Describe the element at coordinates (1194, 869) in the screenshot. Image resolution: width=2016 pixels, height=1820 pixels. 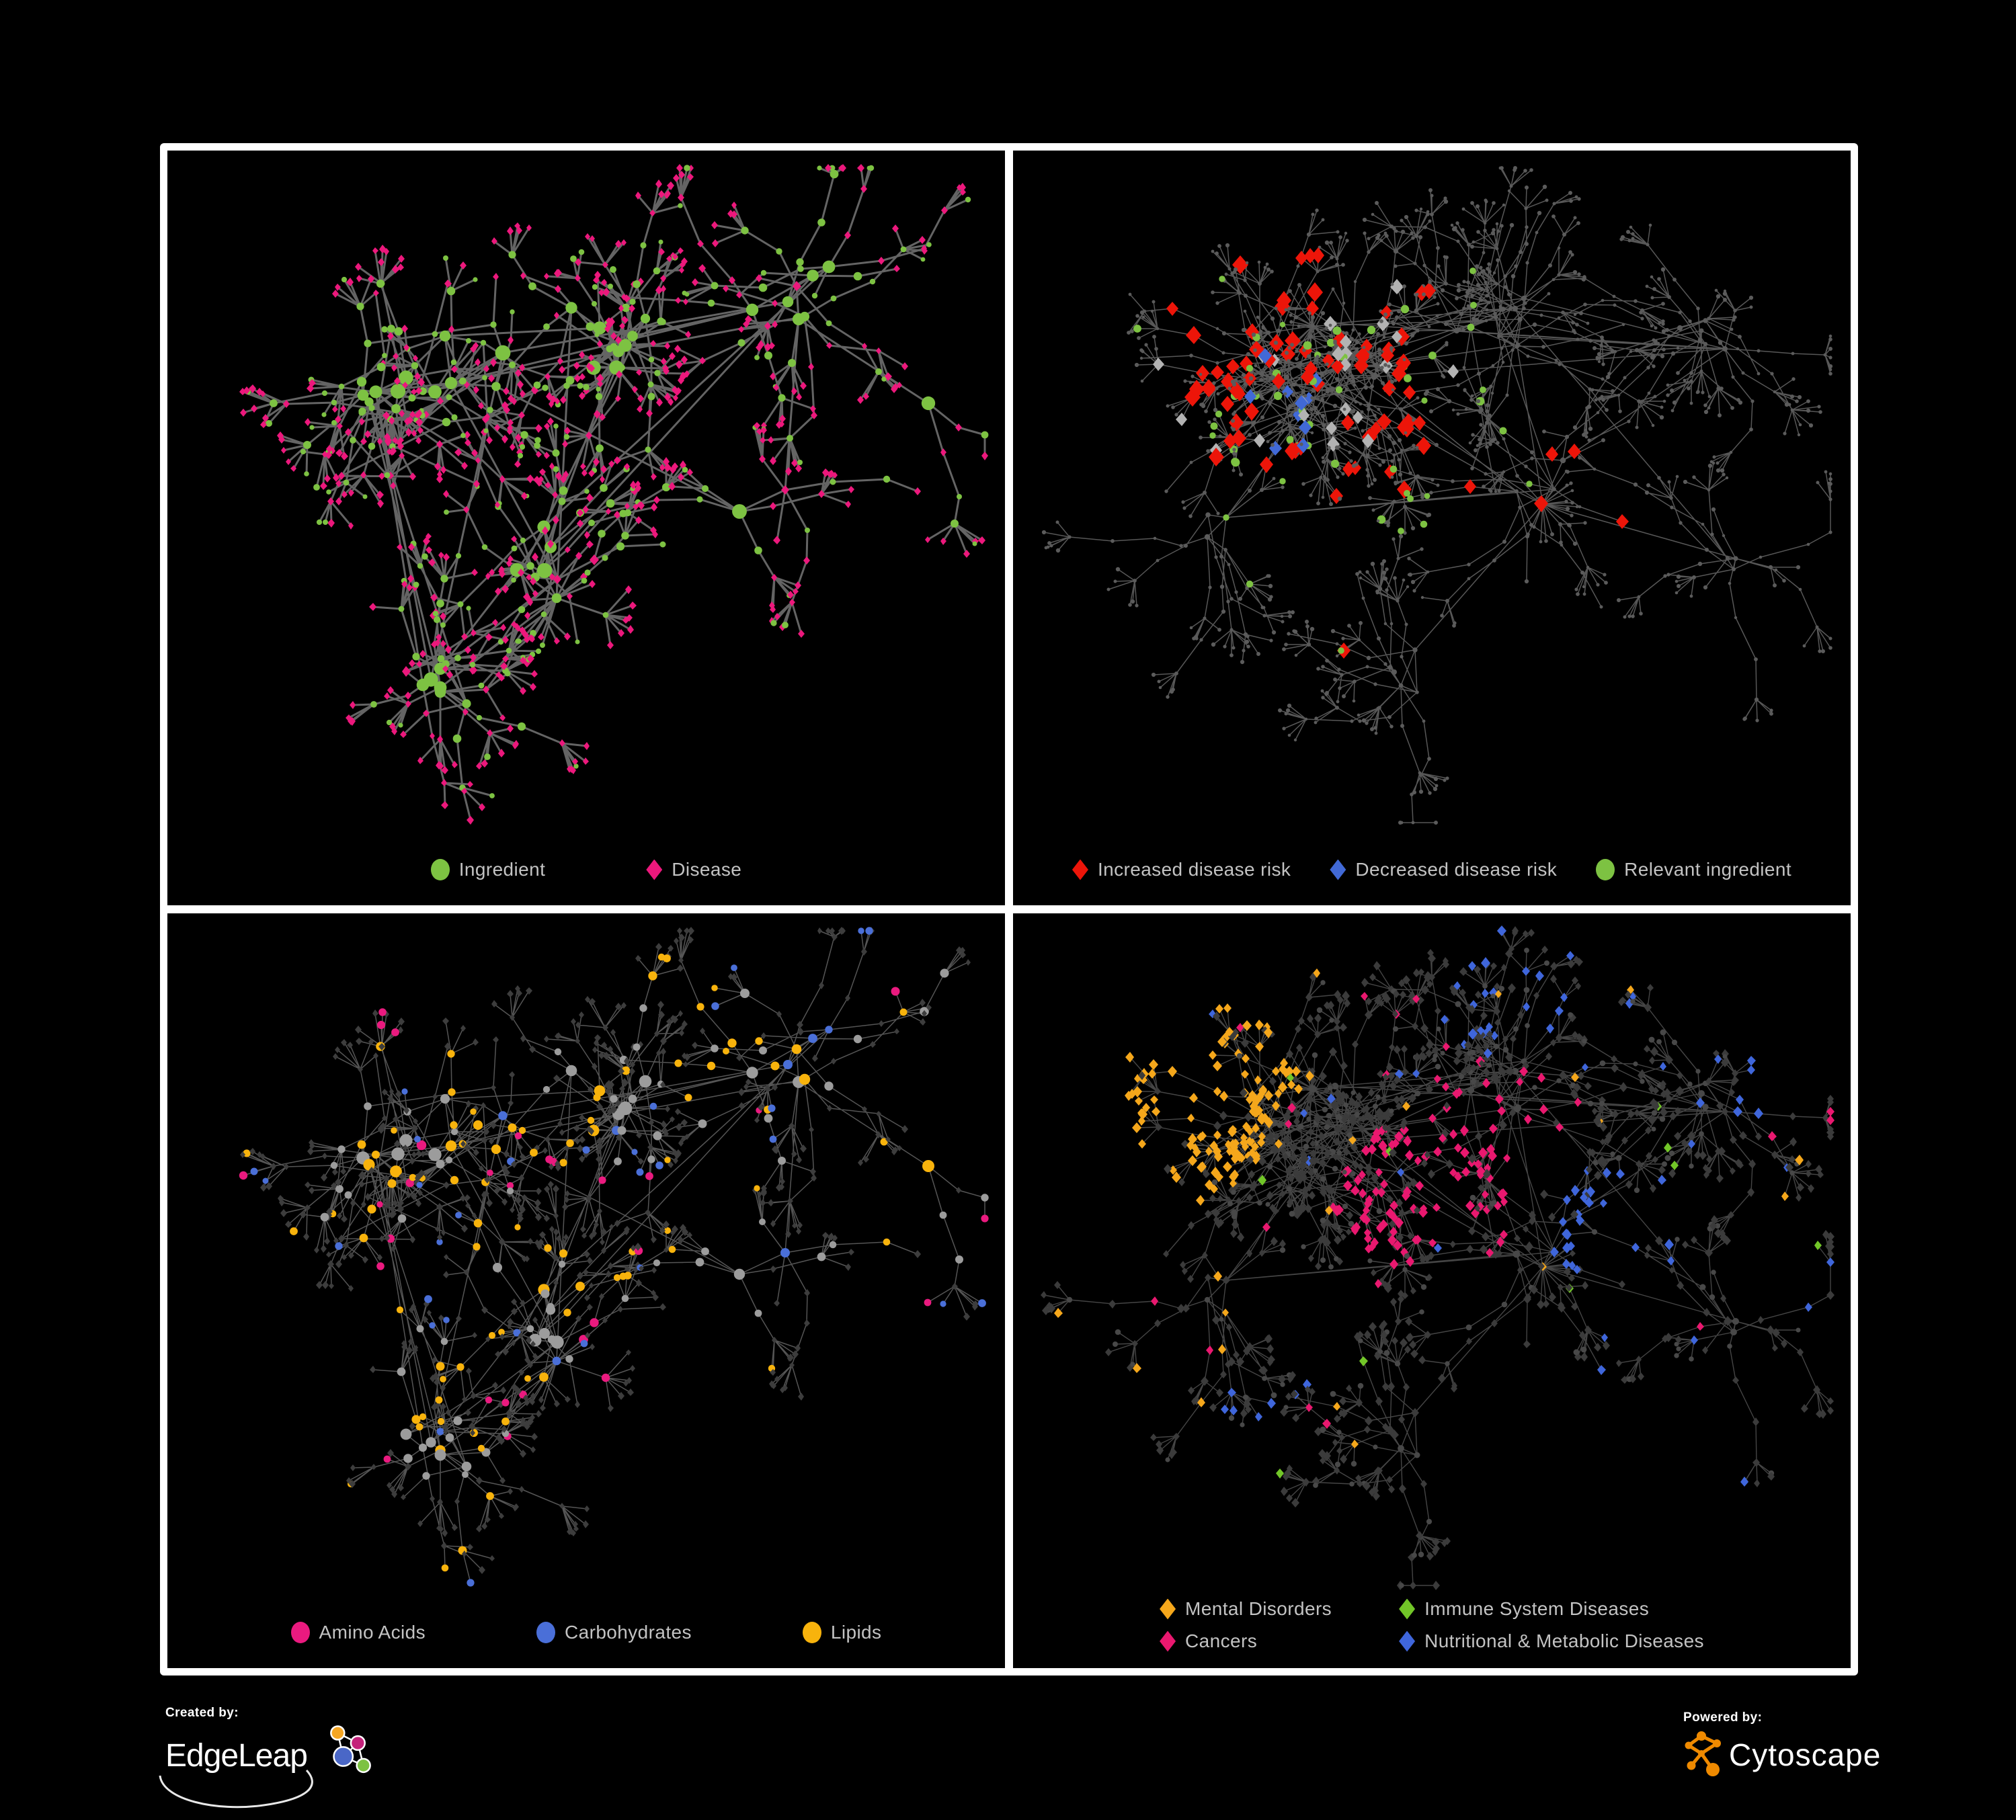
I see `legend-label: Increased disease risk` at that location.